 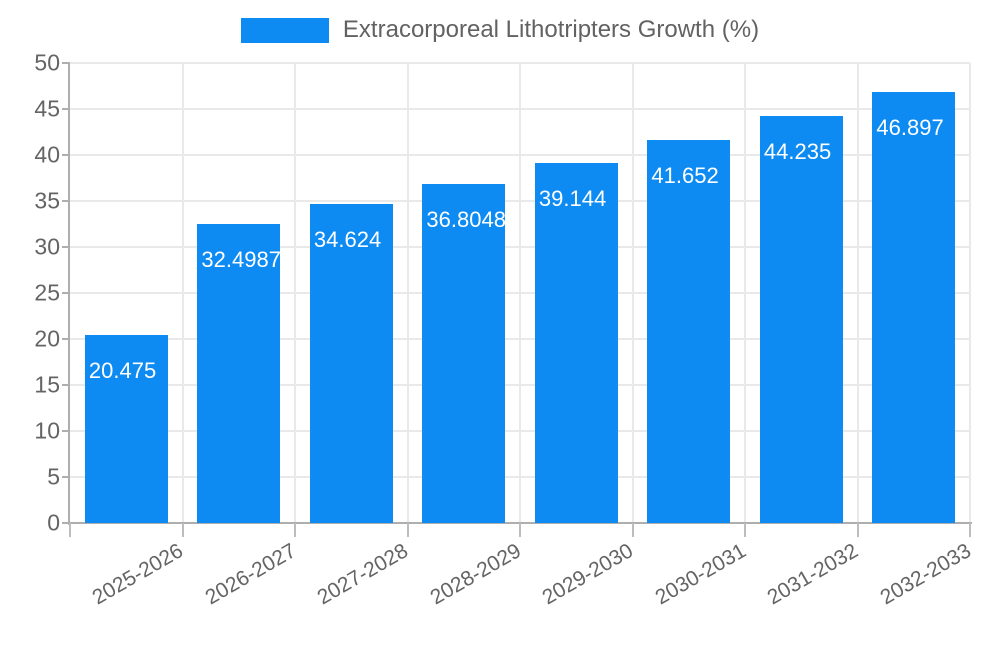 I want to click on y-axis-tick-label: 25, so click(x=47, y=292).